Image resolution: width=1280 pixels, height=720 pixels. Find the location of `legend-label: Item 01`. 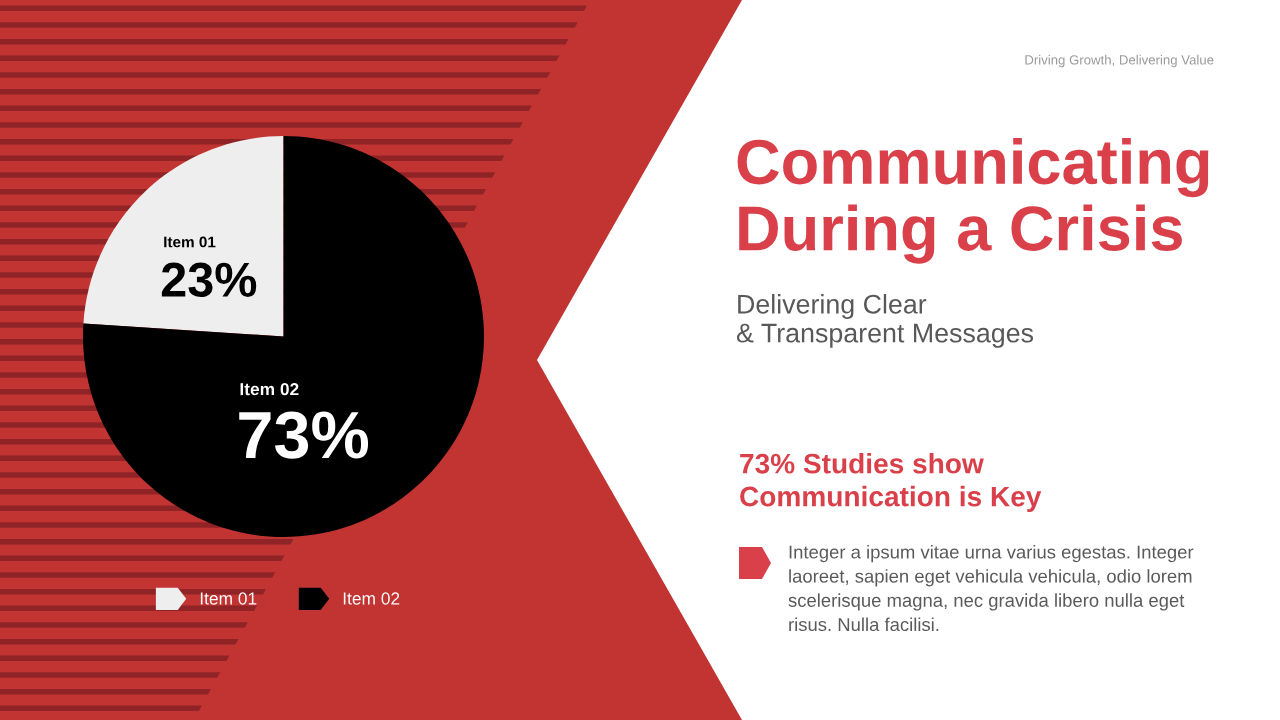

legend-label: Item 01 is located at coordinates (228, 598).